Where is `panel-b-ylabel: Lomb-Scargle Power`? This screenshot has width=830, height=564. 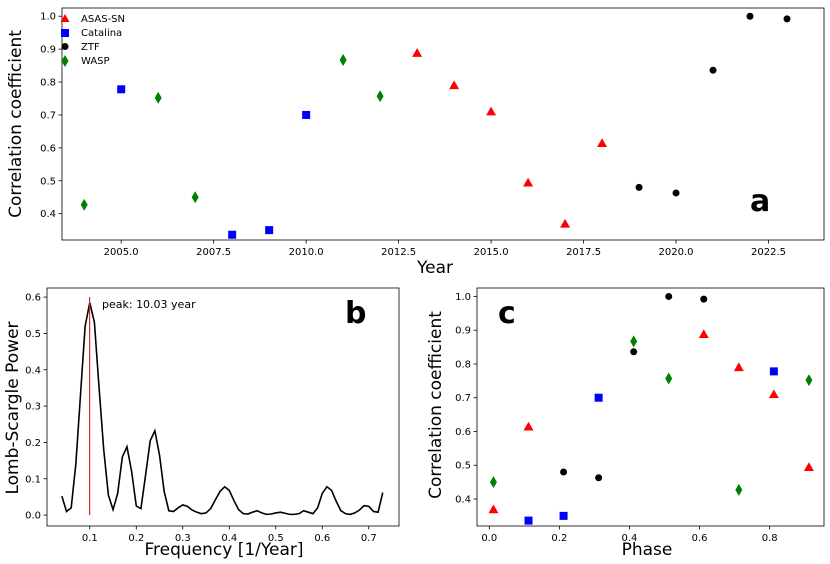
panel-b-ylabel: Lomb-Scargle Power is located at coordinates (13, 407).